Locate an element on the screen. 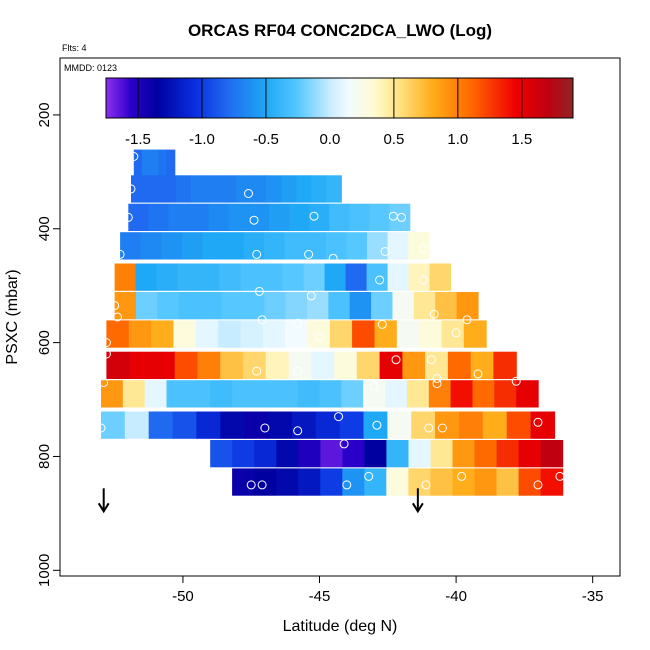 This screenshot has height=650, width=650. x-tick-label: -50 is located at coordinates (183, 596).